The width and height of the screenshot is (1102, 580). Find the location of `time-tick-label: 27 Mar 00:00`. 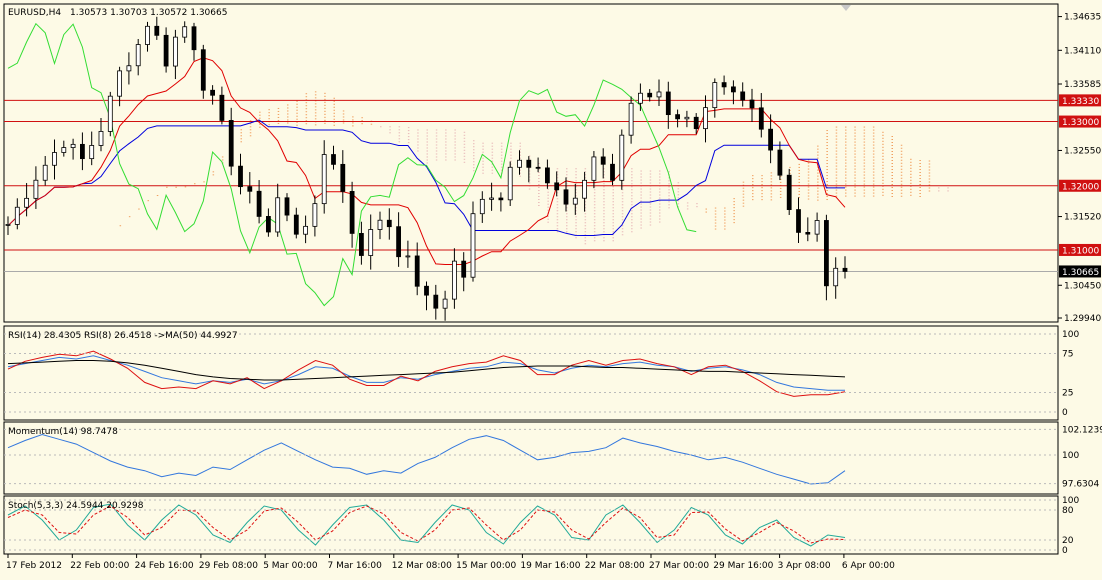

time-tick-label: 27 Mar 00:00 is located at coordinates (679, 566).